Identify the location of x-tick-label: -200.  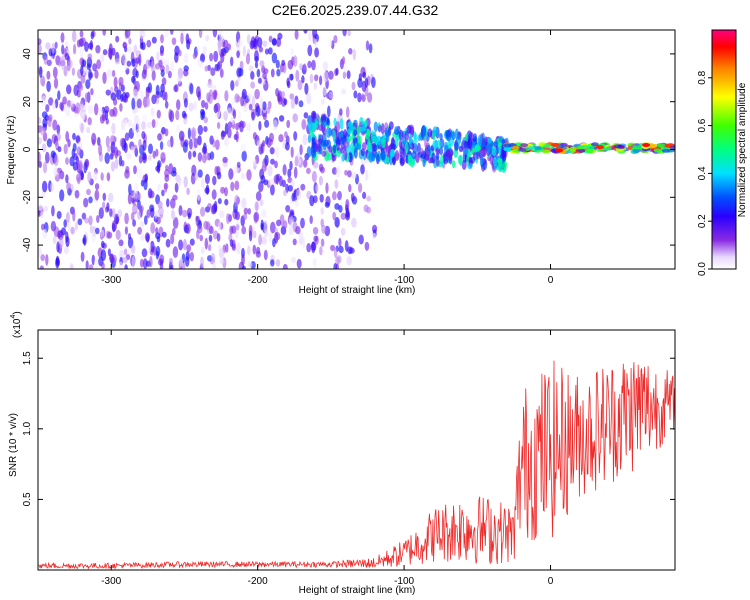
(258, 581).